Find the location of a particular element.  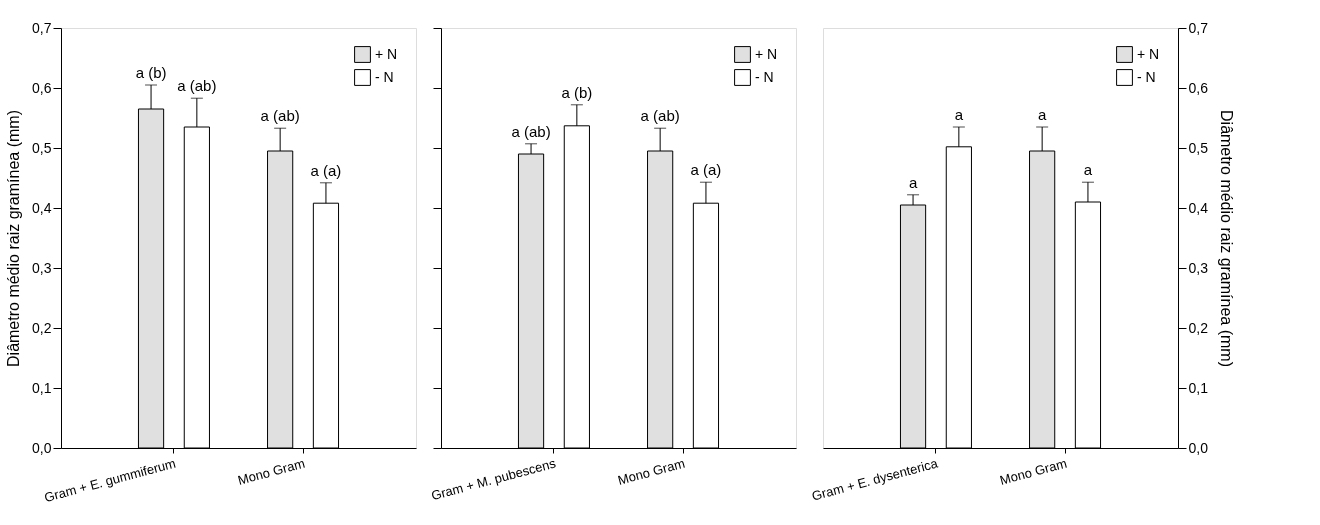

y-tick-label: 0,4 is located at coordinates (42, 207).